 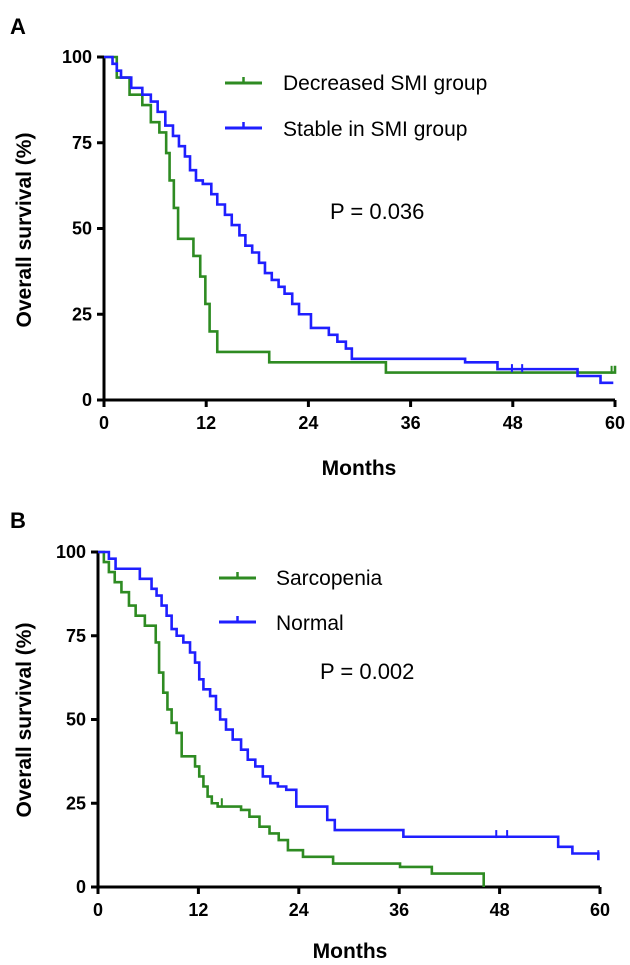 What do you see at coordinates (301, 601) in the screenshot?
I see `legend: Sarcopenia Normal` at bounding box center [301, 601].